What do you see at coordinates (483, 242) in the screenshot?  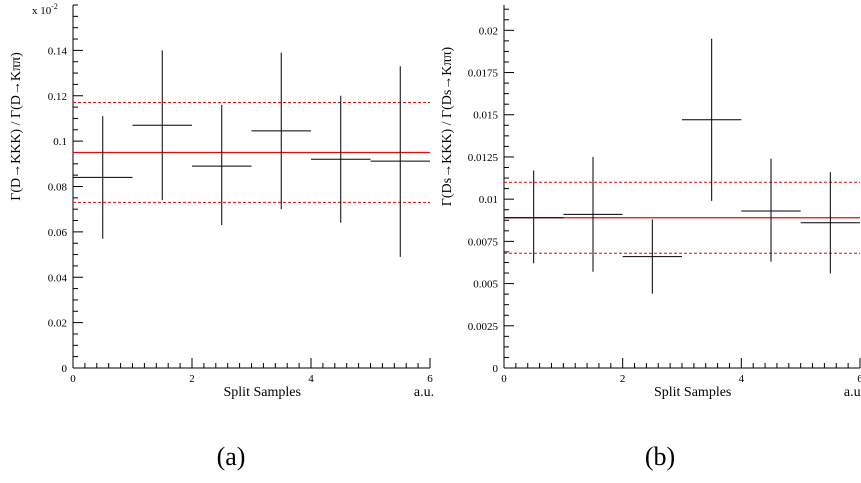 I see `y-tick-label: 0.0075` at bounding box center [483, 242].